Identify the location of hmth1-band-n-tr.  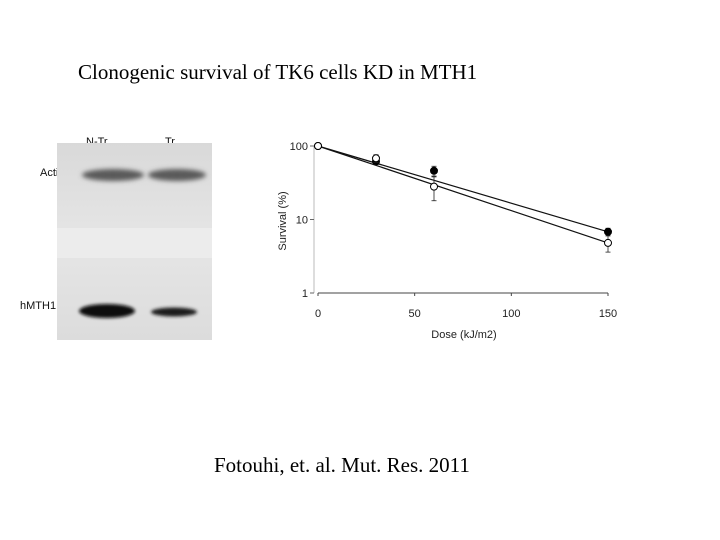
(107, 311).